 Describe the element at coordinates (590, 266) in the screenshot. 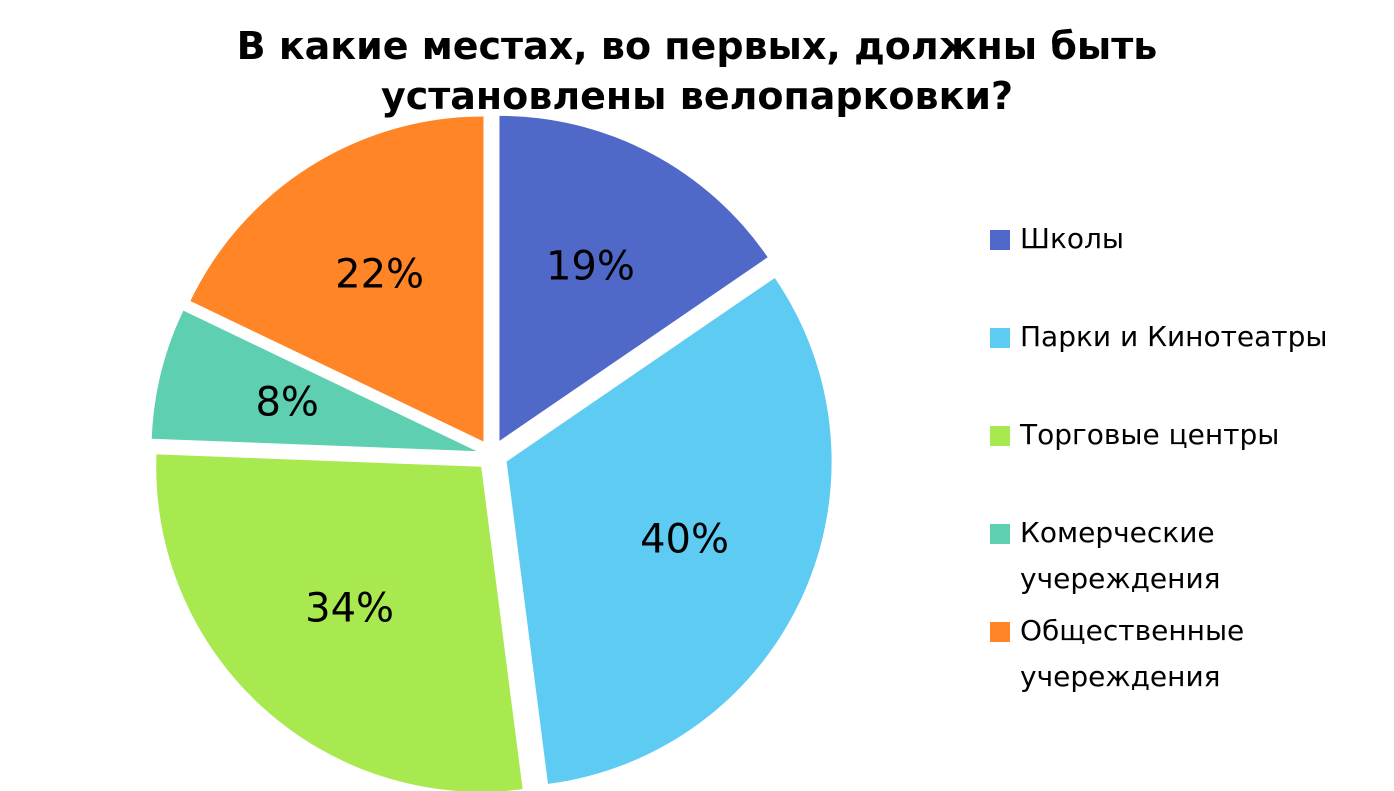

I see `data-label: 19%` at that location.